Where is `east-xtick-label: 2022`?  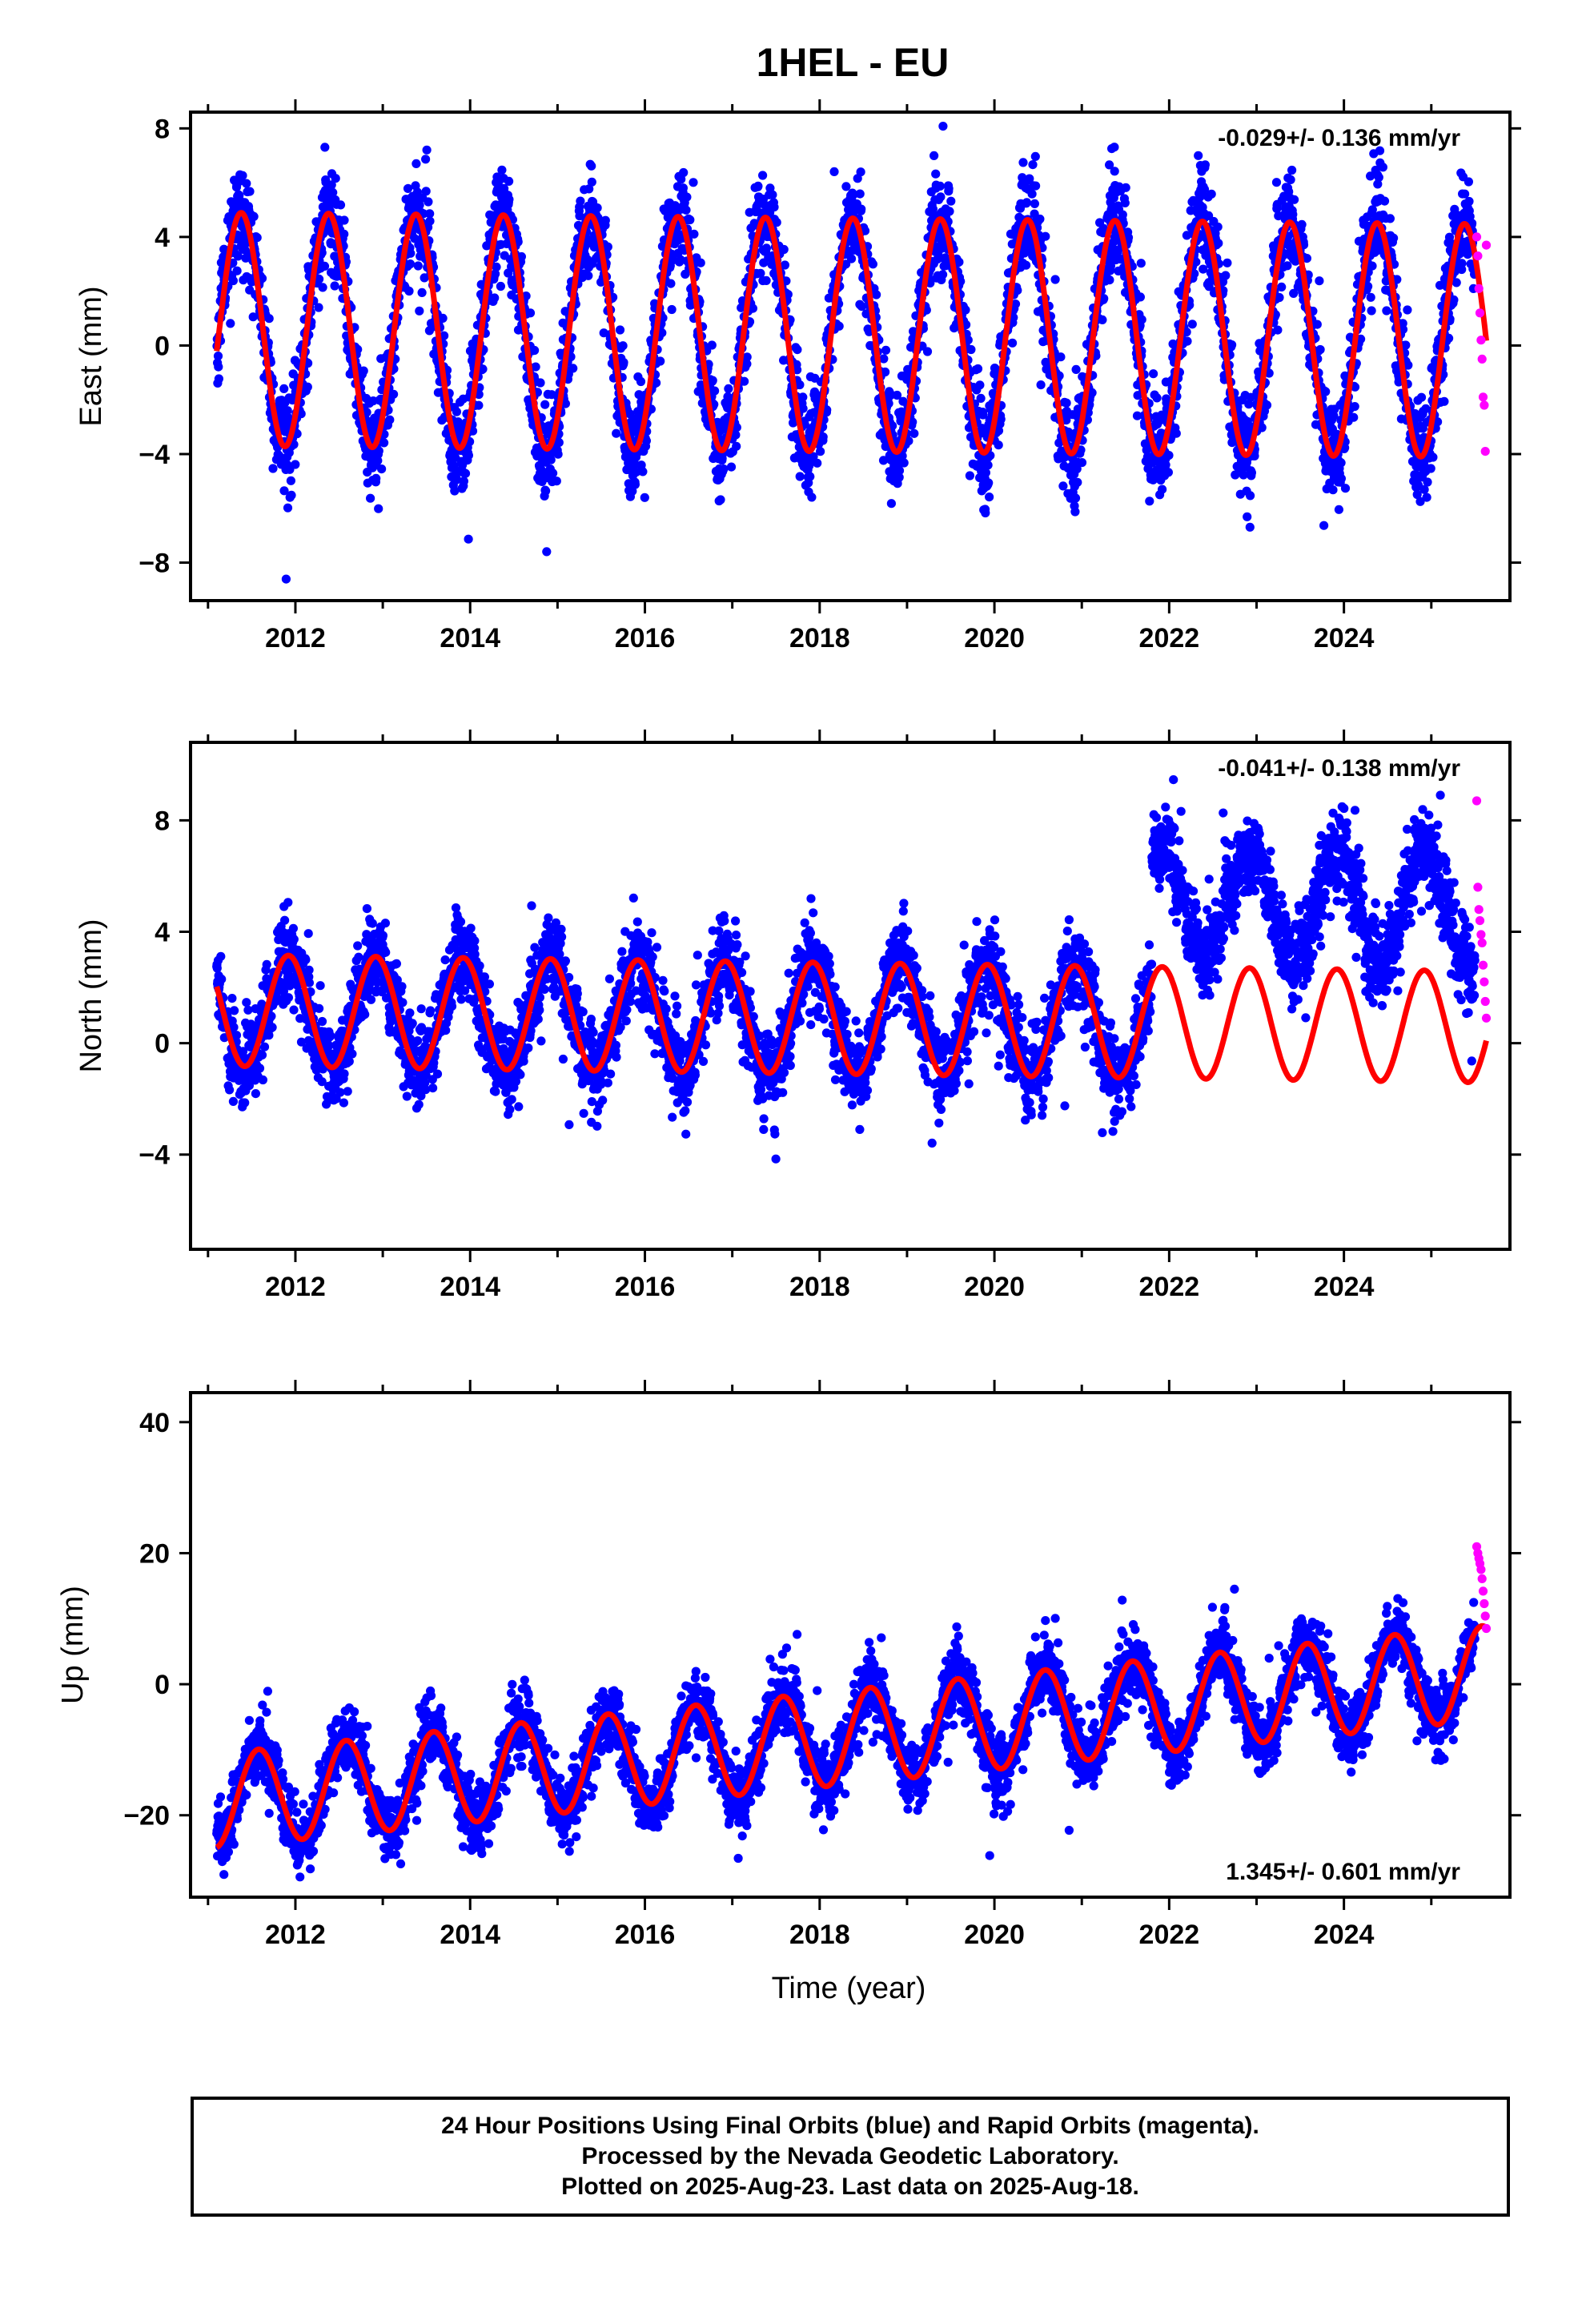
east-xtick-label: 2022 is located at coordinates (1169, 638).